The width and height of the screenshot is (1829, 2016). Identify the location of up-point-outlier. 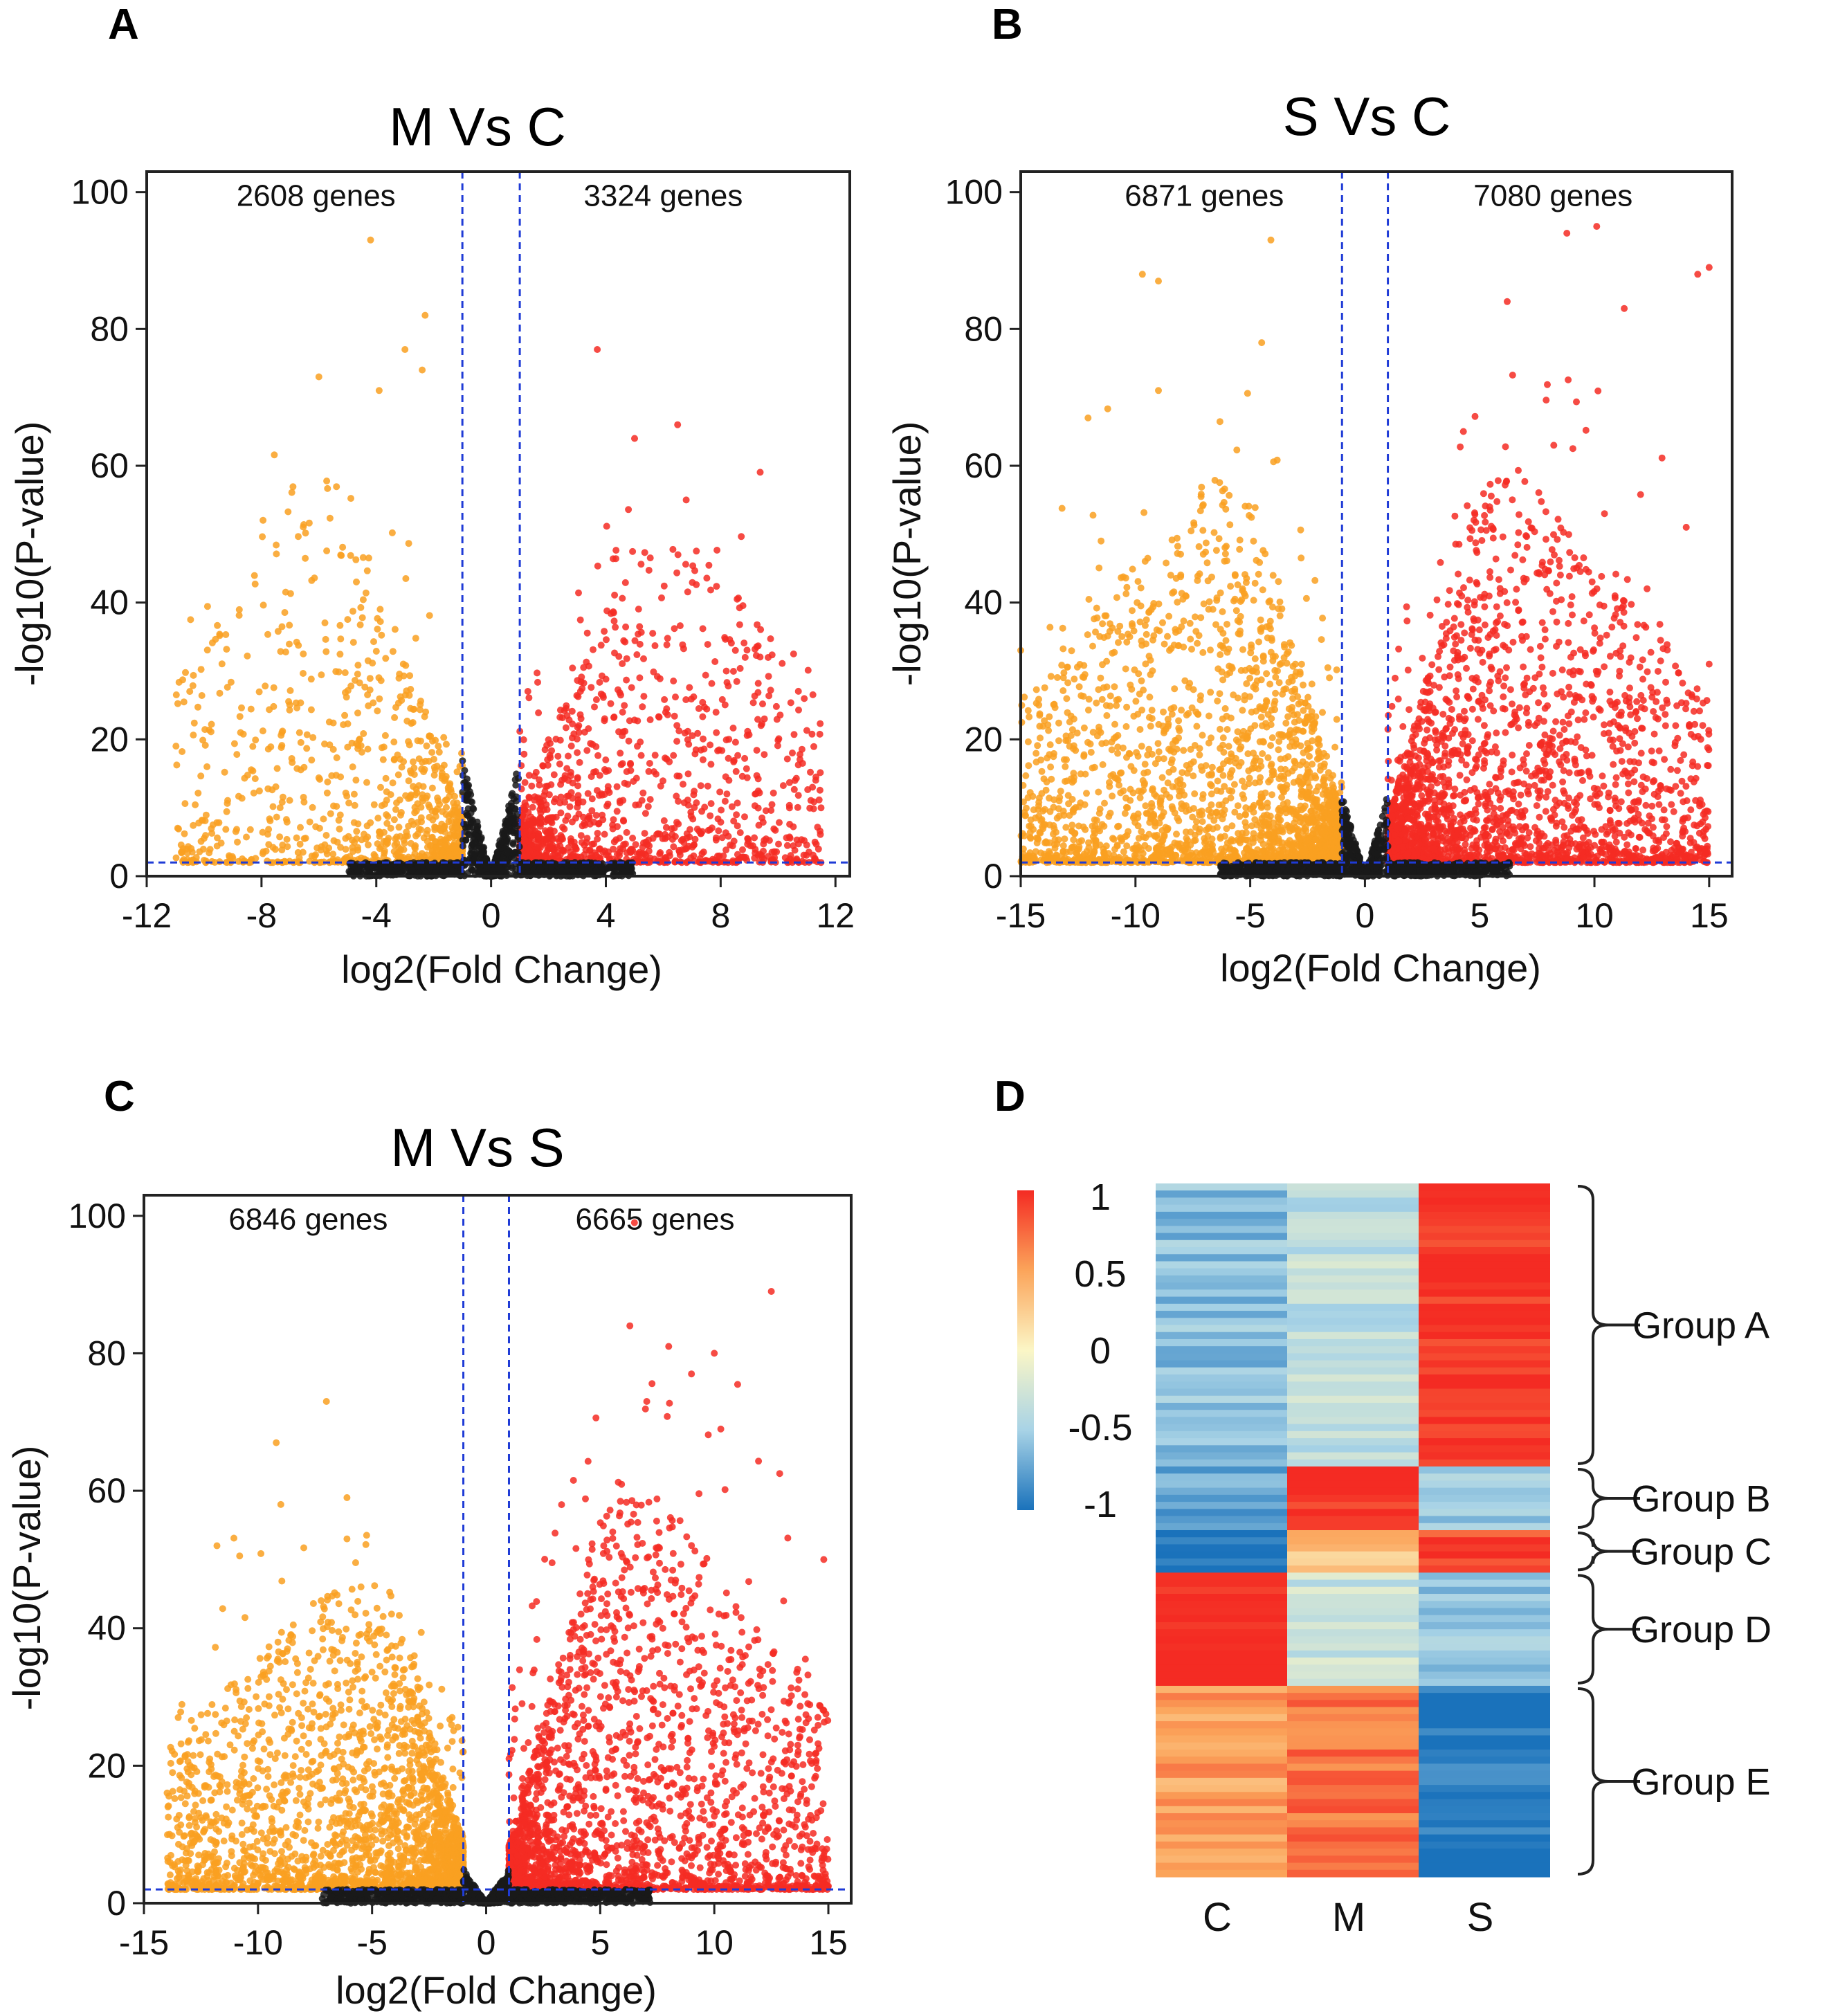
(813, 787).